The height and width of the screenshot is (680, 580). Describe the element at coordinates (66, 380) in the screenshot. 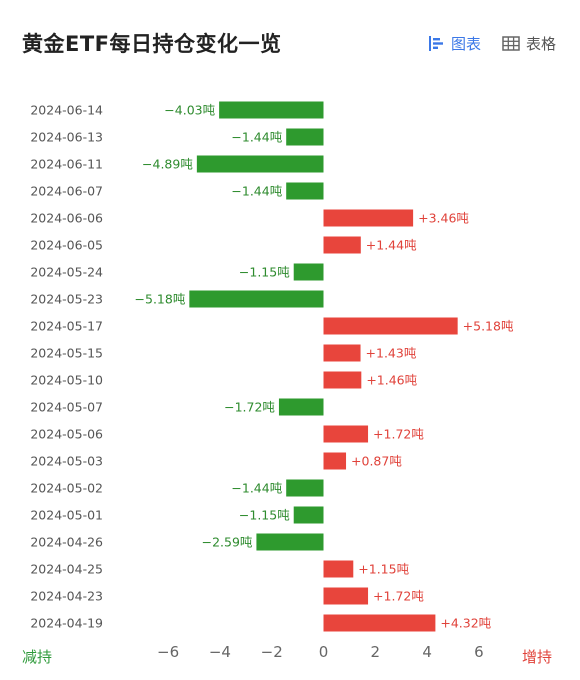

I see `category-label: 2024-05-10` at that location.